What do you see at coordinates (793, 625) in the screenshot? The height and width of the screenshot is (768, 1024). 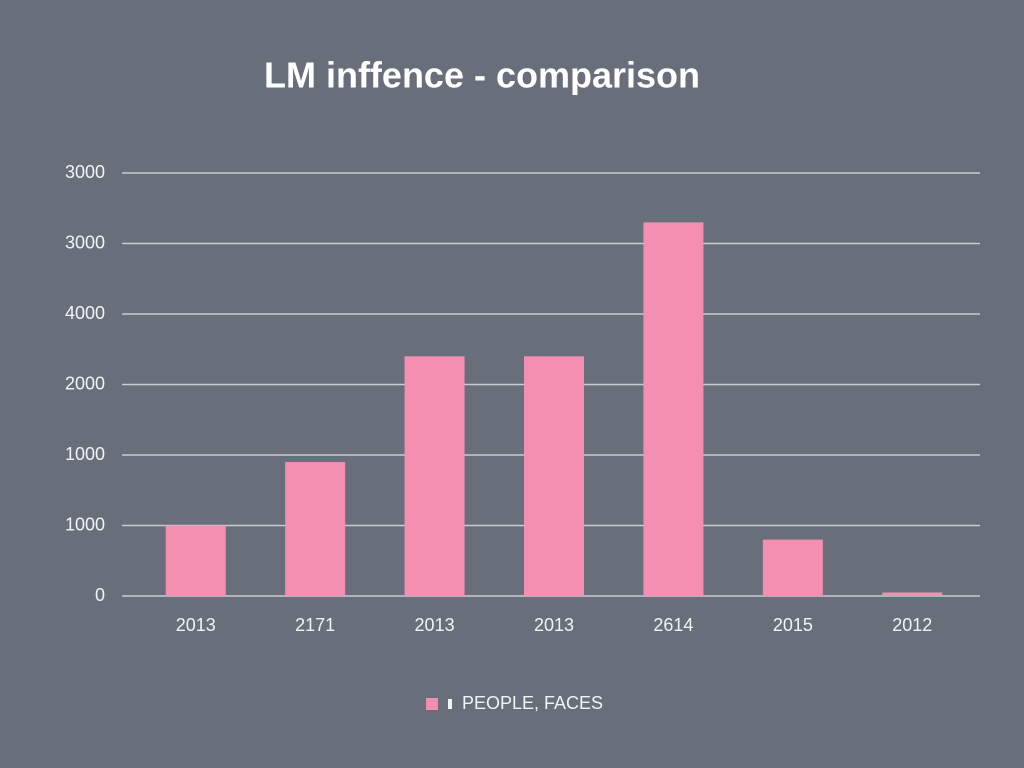 I see `x-tick-label: 2015` at bounding box center [793, 625].